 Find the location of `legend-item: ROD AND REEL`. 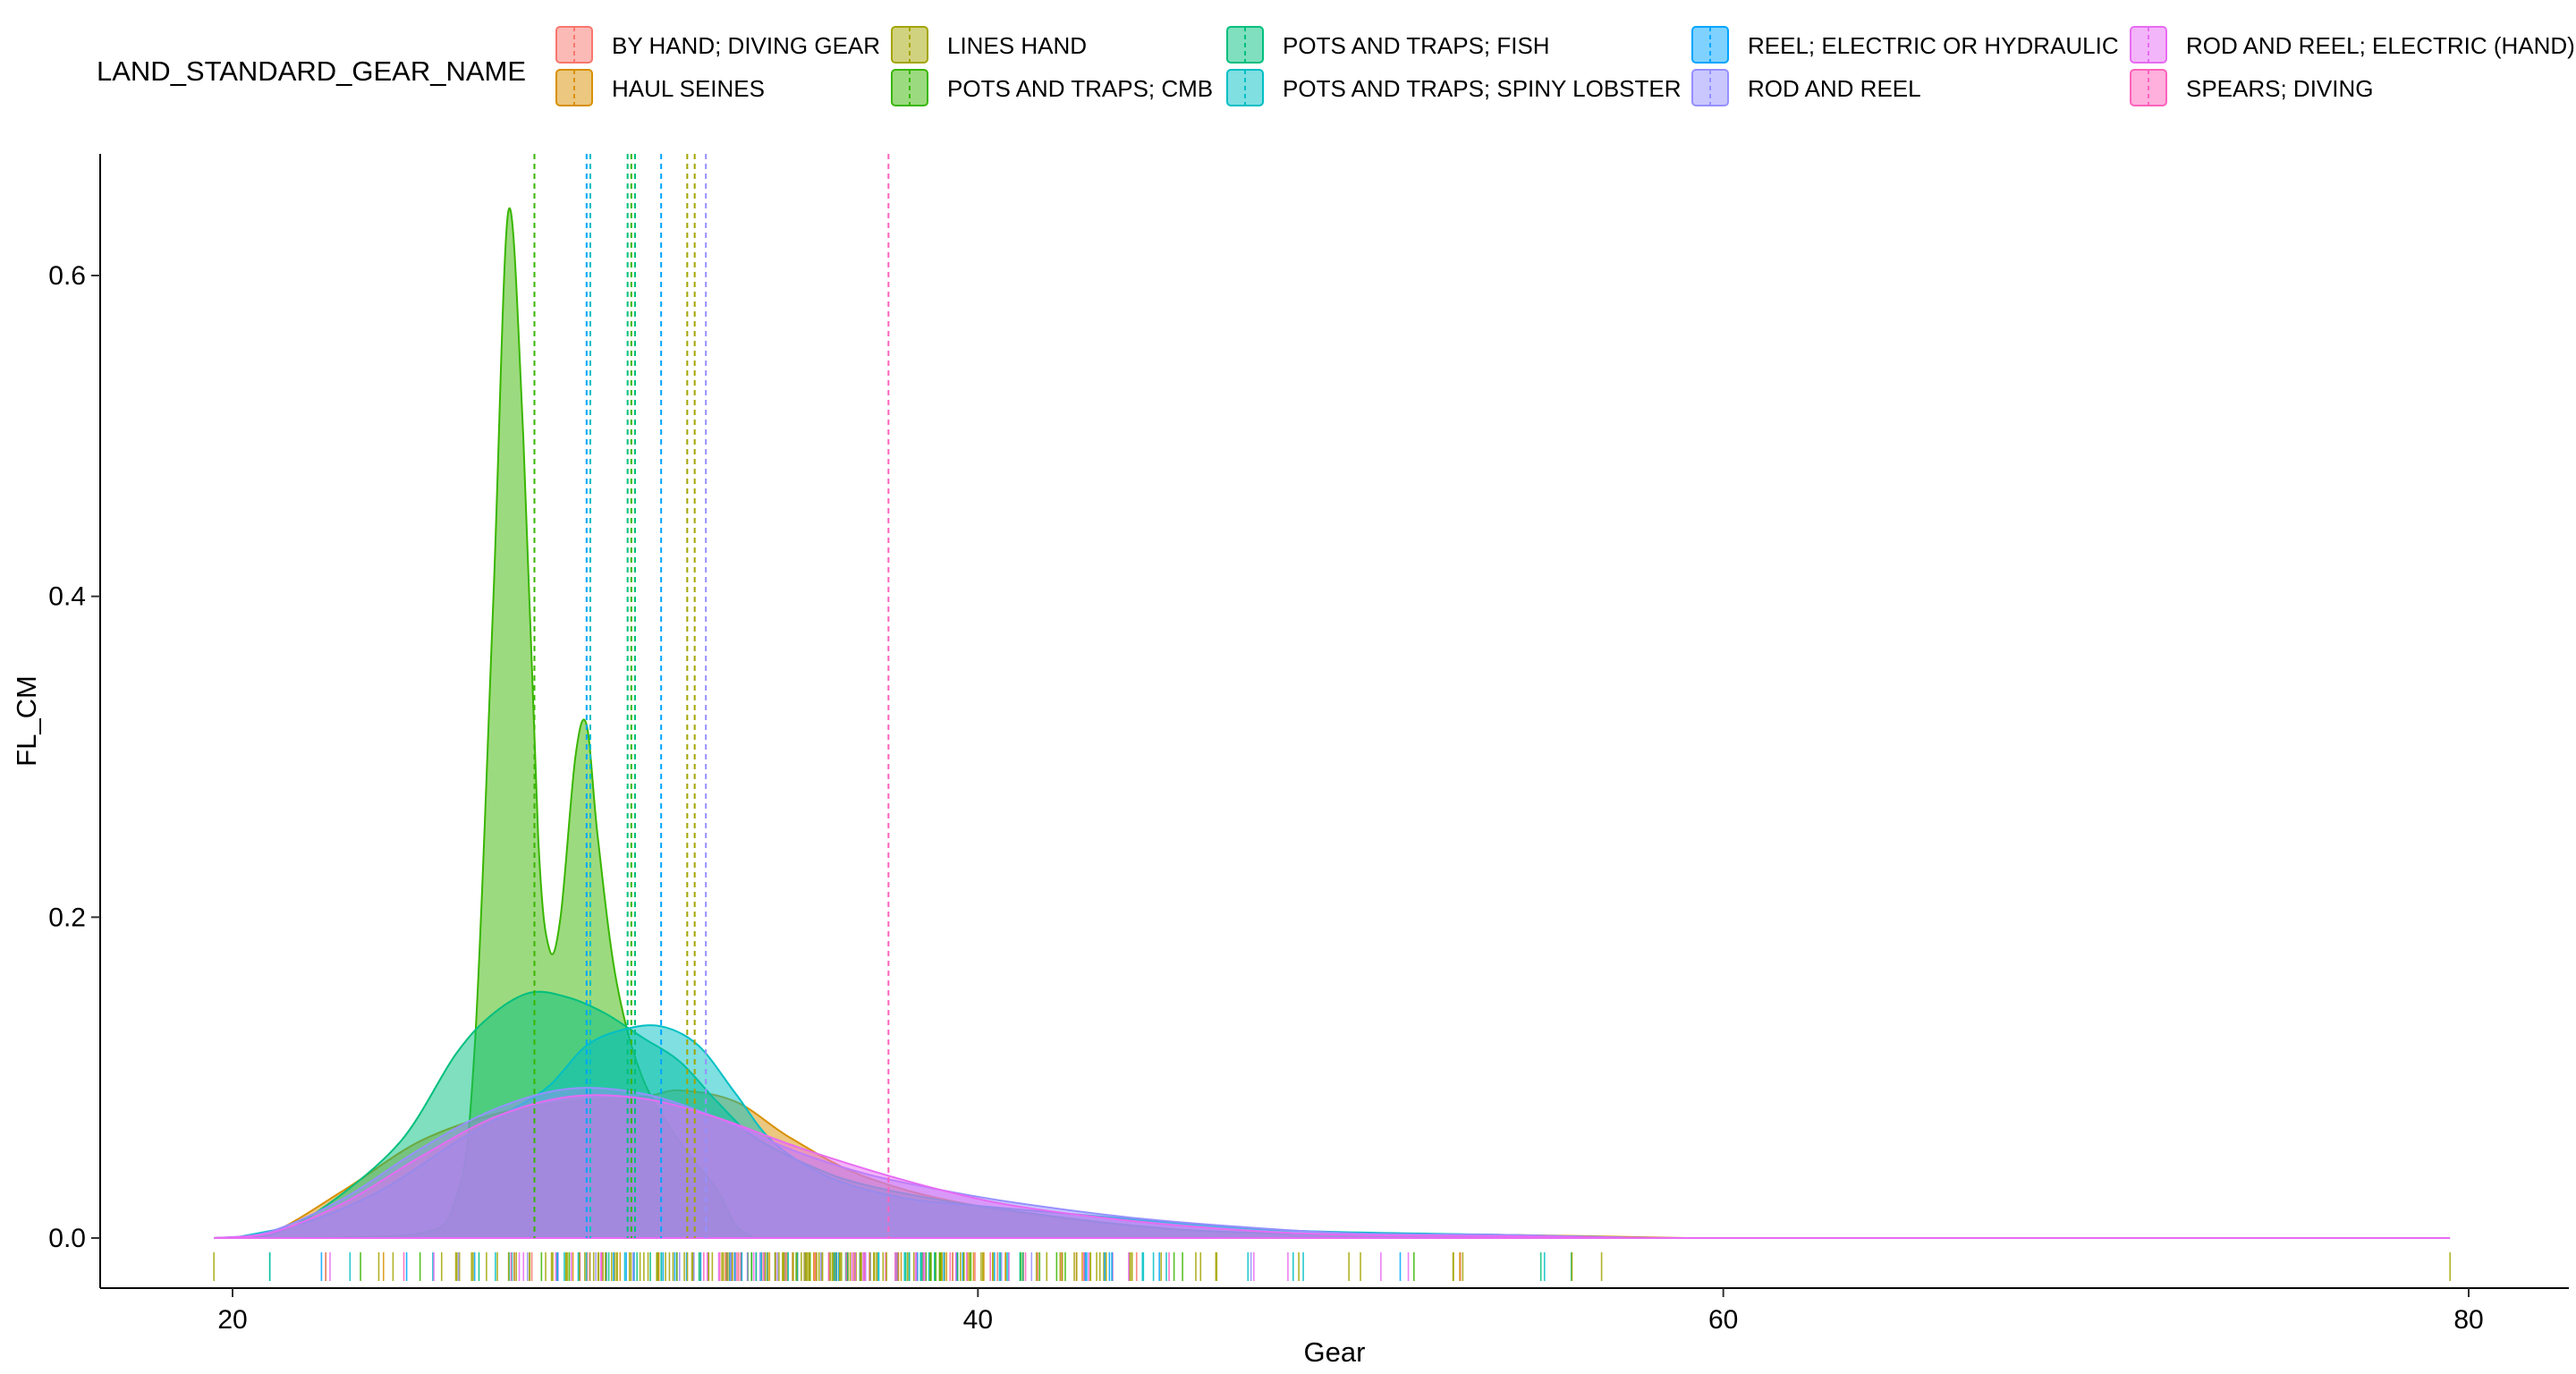

legend-item: ROD AND REEL is located at coordinates (1805, 87).